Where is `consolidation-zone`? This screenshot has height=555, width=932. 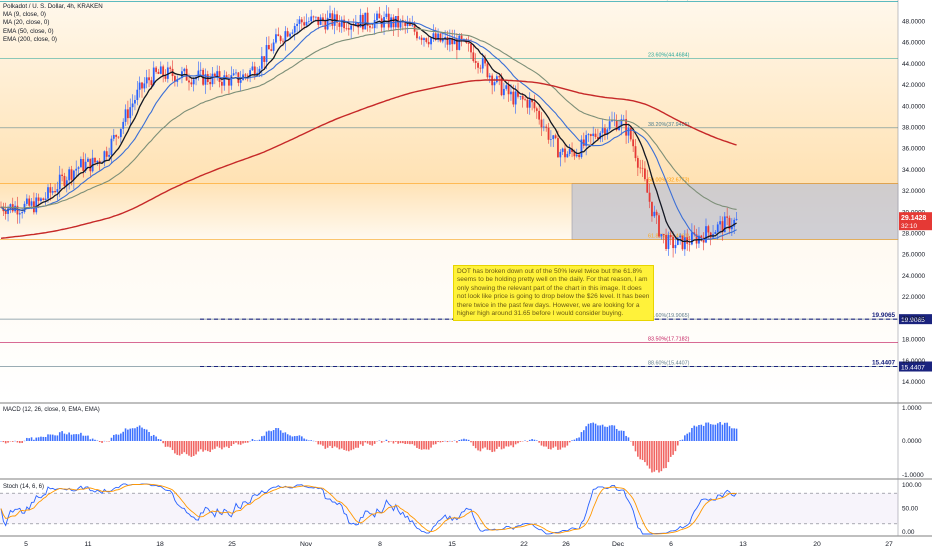 consolidation-zone is located at coordinates (735, 211).